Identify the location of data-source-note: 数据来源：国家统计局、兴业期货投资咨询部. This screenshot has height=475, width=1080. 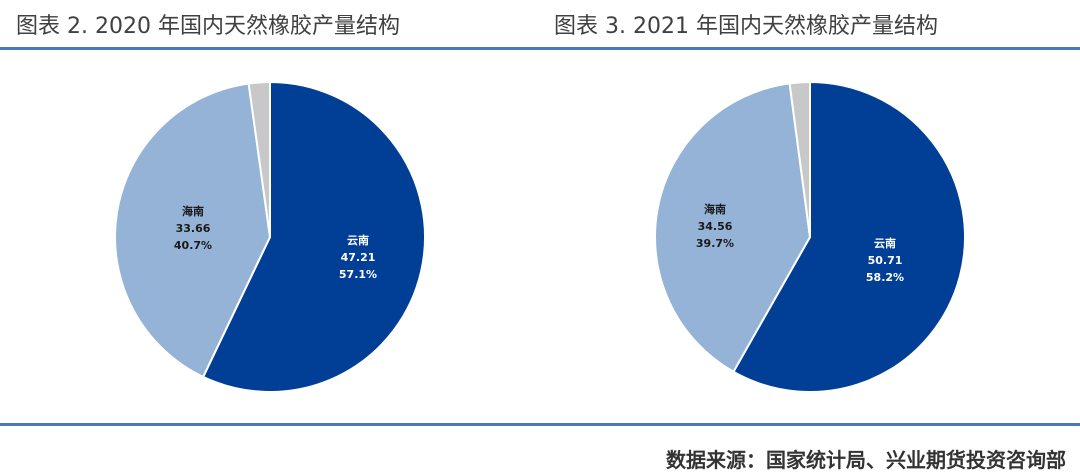
(866, 460).